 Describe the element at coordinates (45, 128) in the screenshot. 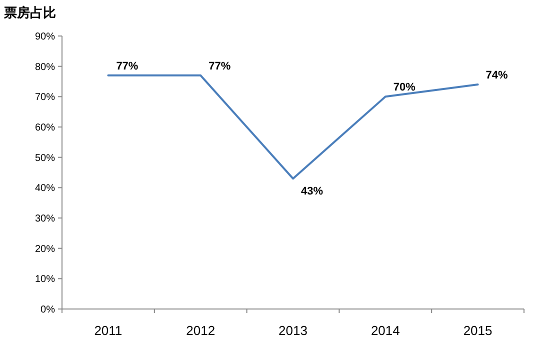

I see `y-tick-label: 60%` at that location.